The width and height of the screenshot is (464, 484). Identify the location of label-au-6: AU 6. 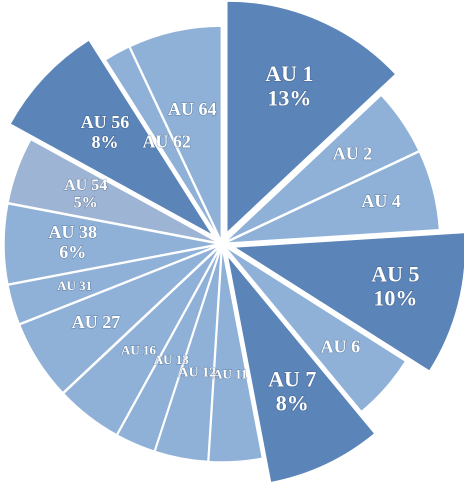
(341, 346).